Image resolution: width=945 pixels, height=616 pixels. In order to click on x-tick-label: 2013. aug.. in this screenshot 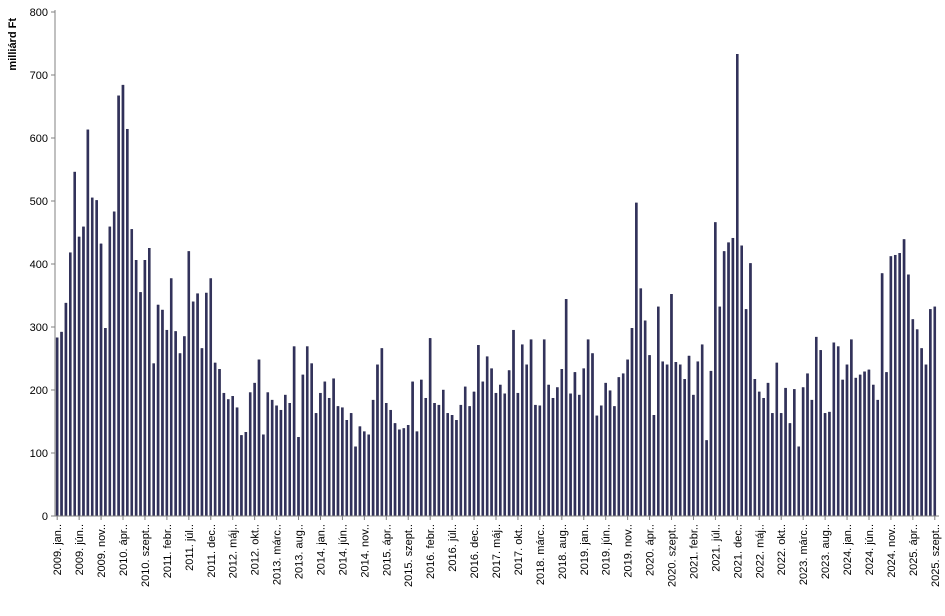, I will do `click(300, 551)`.